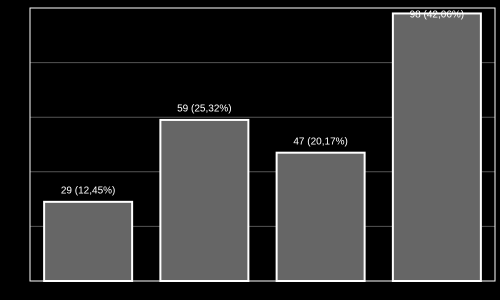  I want to click on value-label: 29 (12,45%), so click(88, 190).